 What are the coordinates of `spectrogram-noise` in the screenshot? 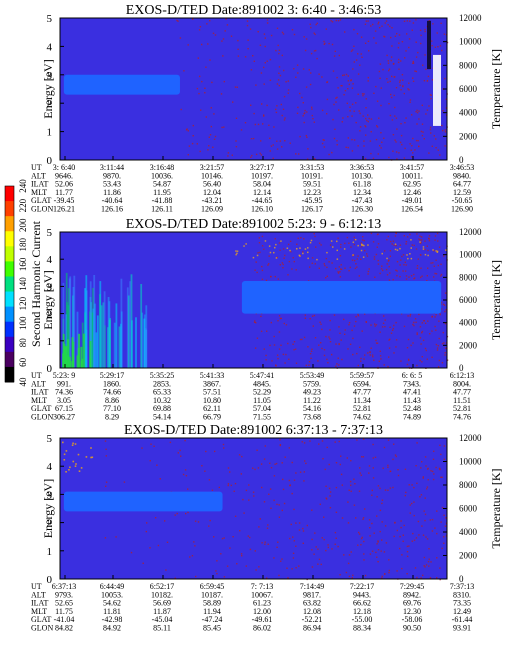 It's located at (312, 89).